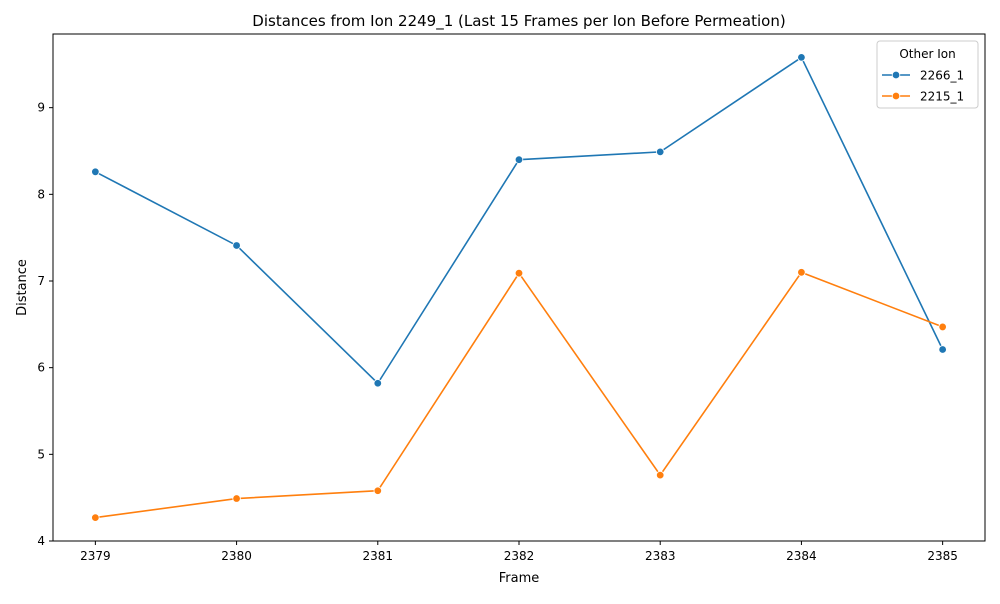 This screenshot has height=604, width=1000. I want to click on legend: Other Ion 2266_1 2215_1, so click(927, 74).